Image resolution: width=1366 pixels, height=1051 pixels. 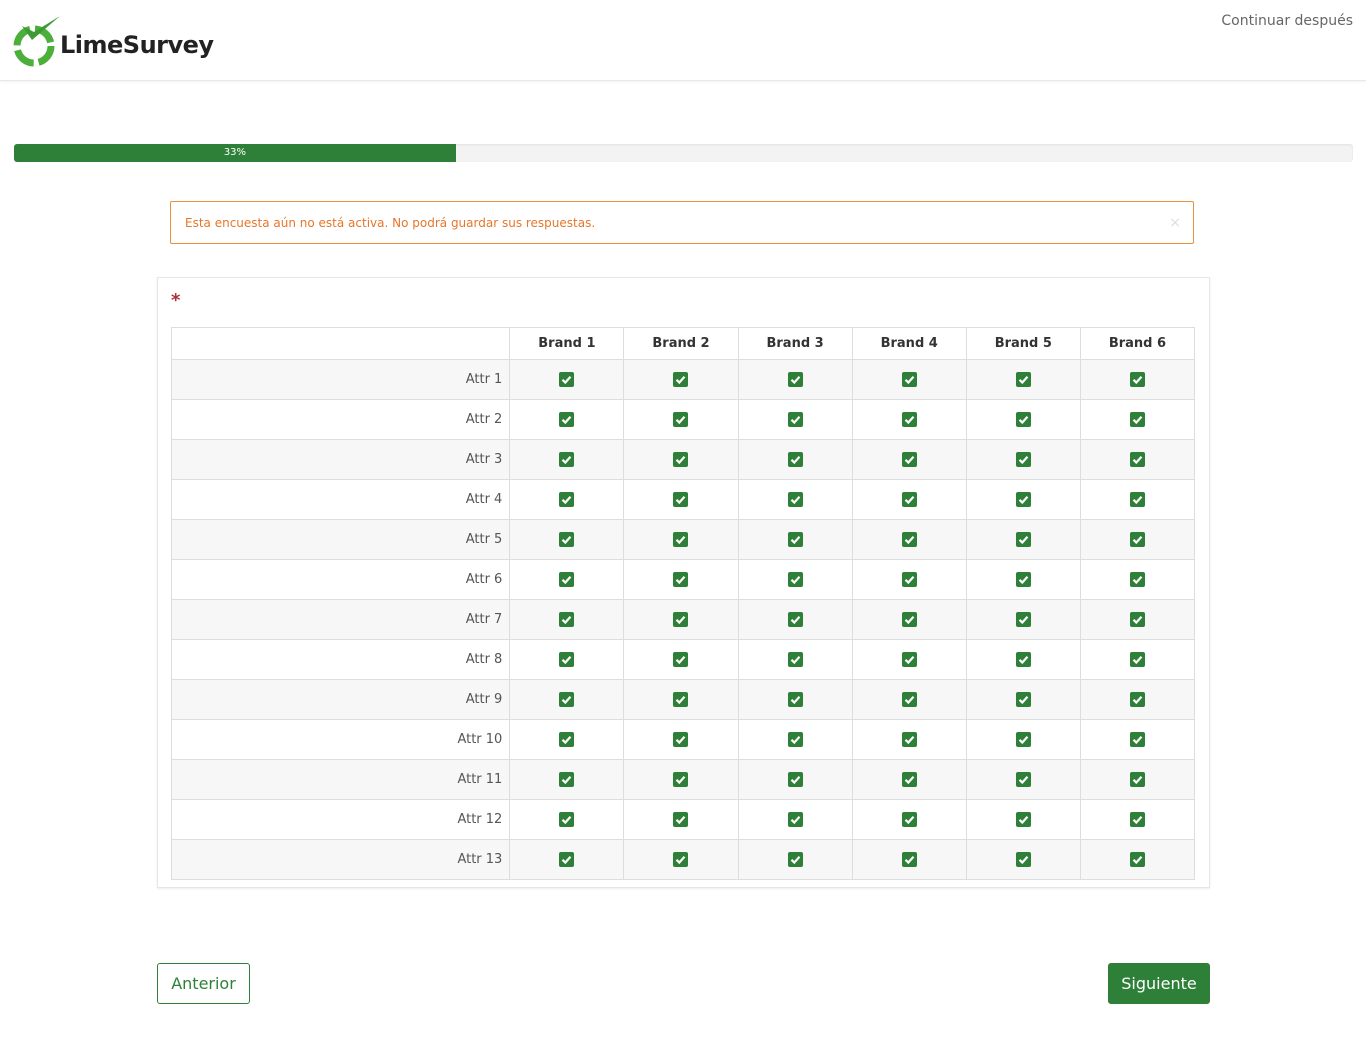 What do you see at coordinates (1287, 21) in the screenshot?
I see `save-later-link: Continuar después` at bounding box center [1287, 21].